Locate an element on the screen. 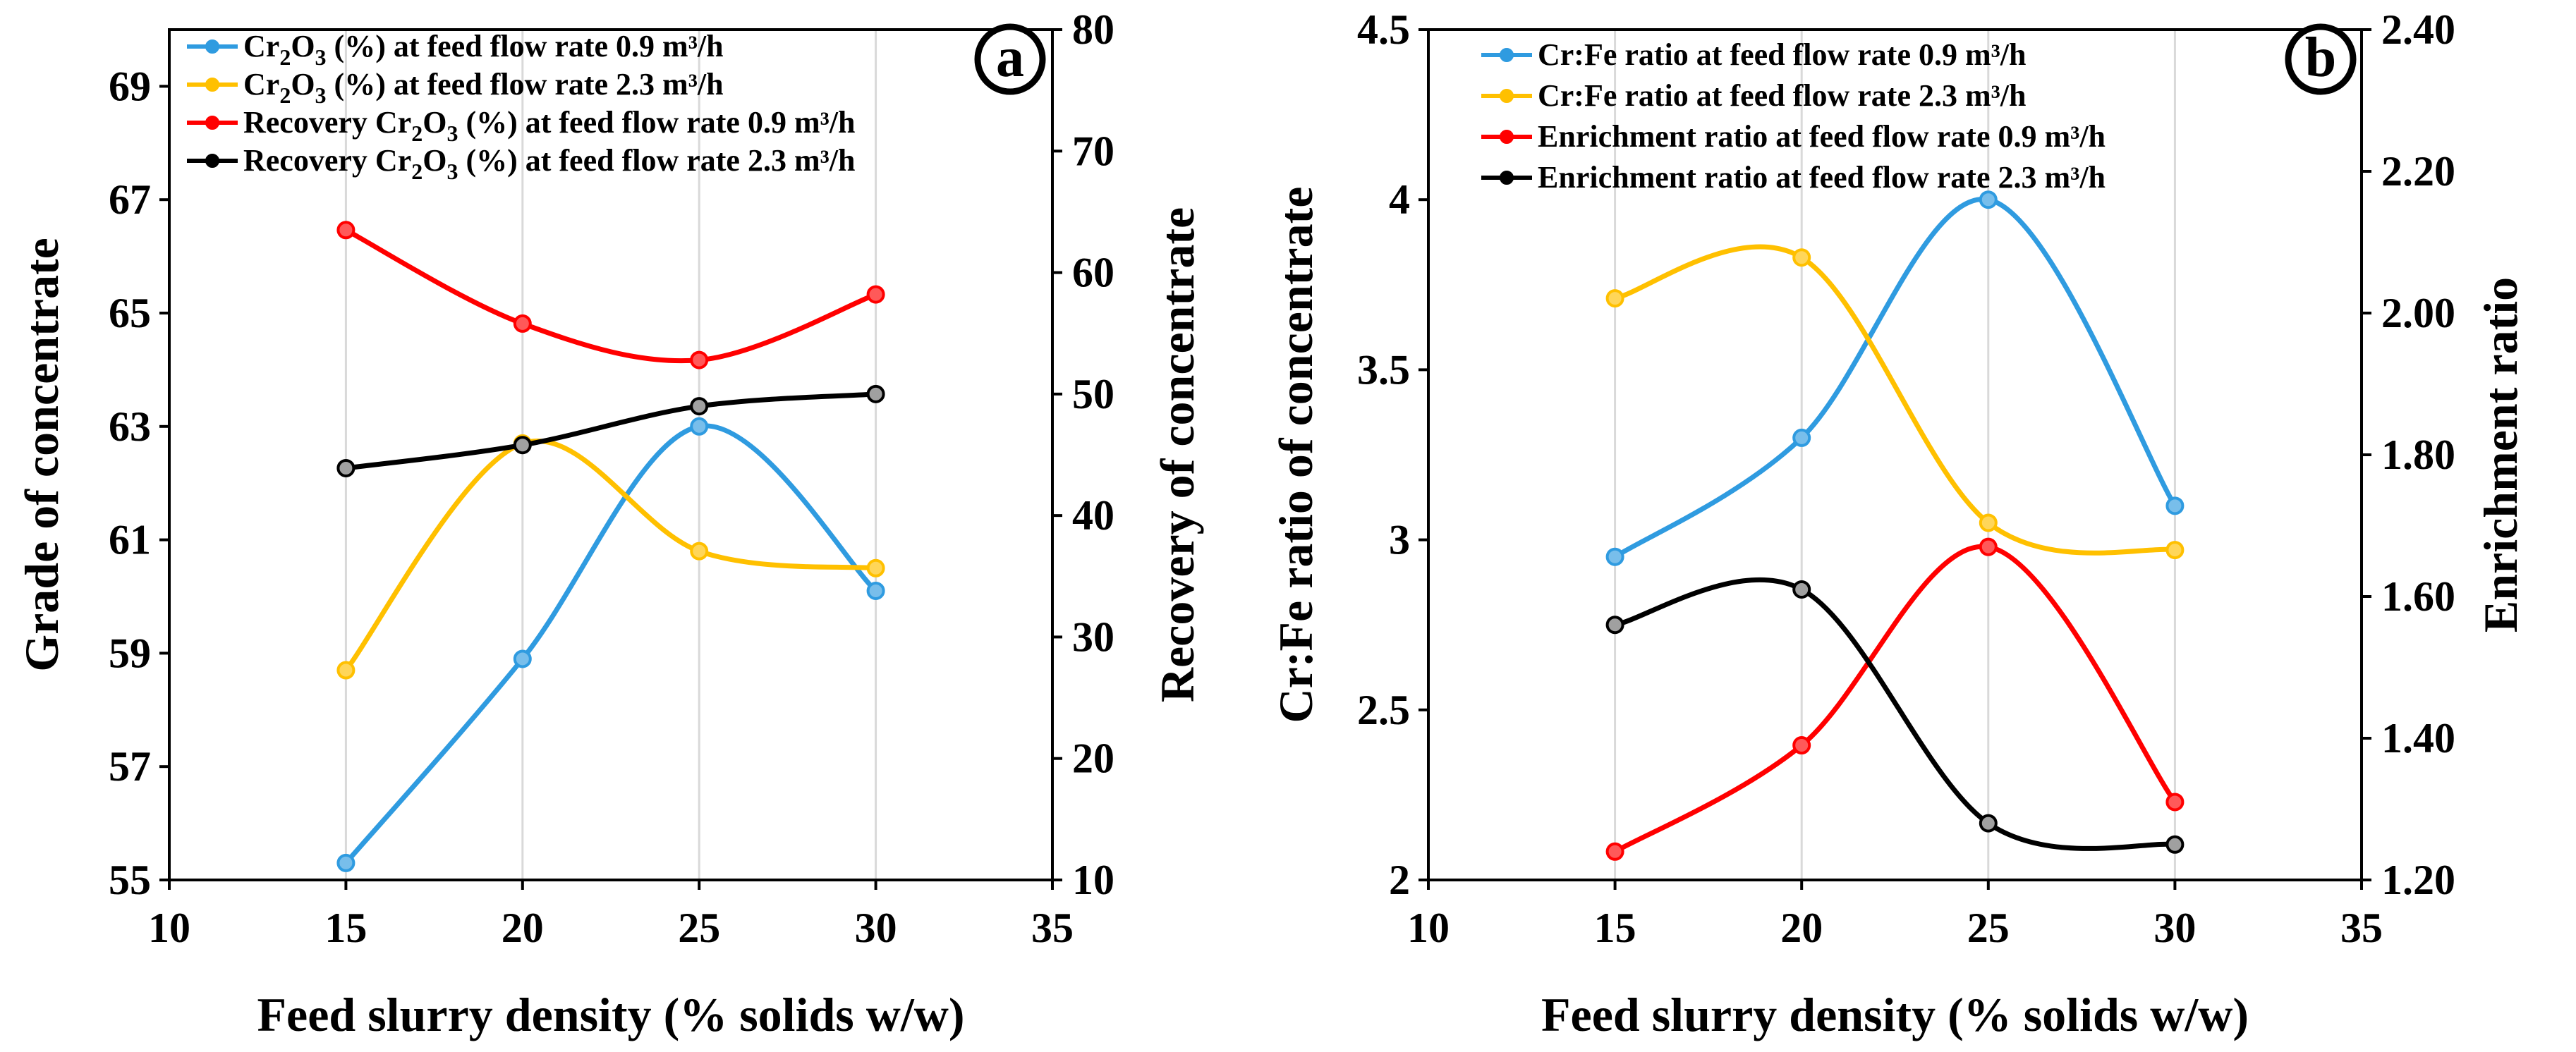 The width and height of the screenshot is (2576, 1052). y2-tick-label: 2.00 is located at coordinates (2418, 313).